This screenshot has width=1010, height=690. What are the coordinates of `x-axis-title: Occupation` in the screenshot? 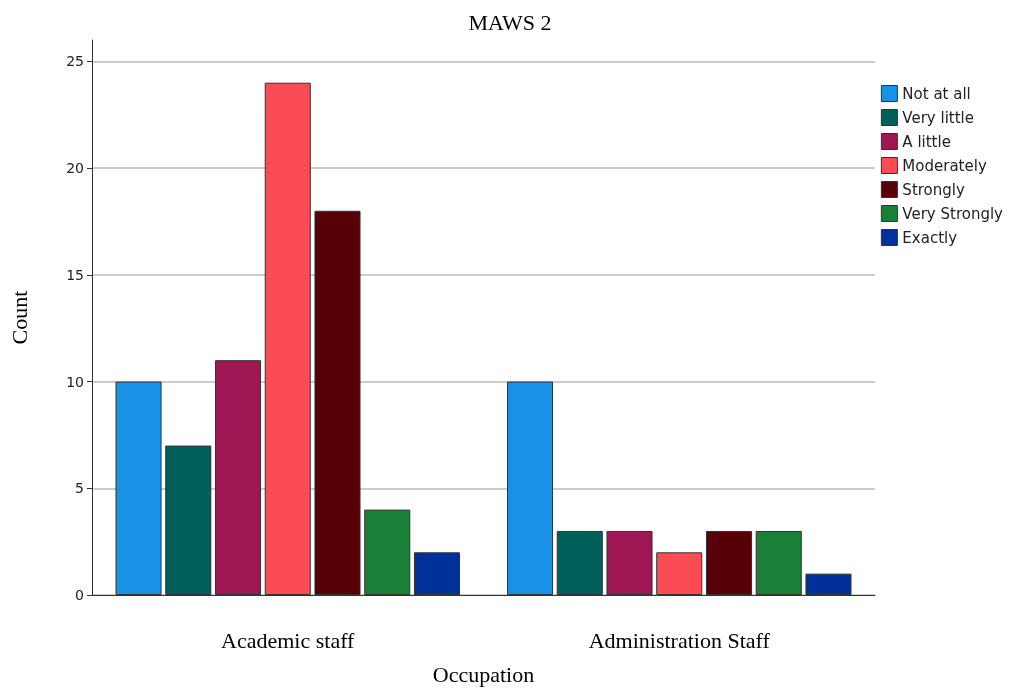 It's located at (483, 674).